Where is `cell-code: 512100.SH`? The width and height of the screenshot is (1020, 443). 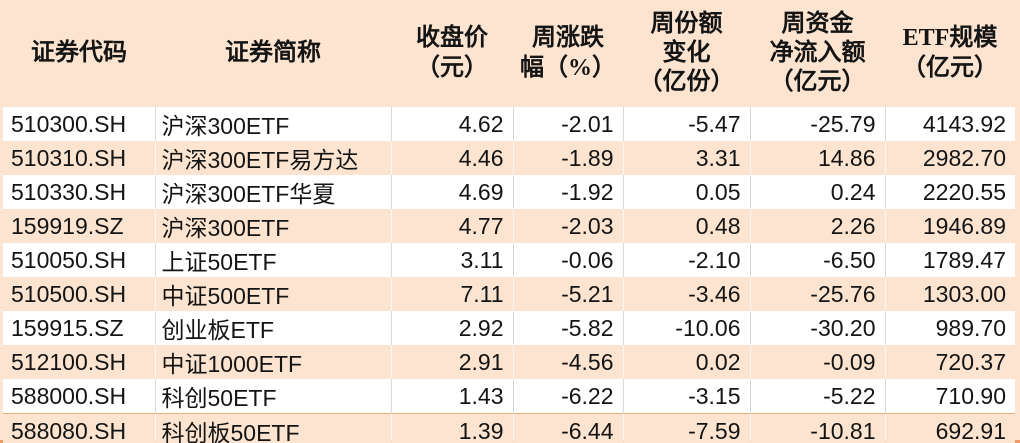
cell-code: 512100.SH is located at coordinates (79, 362).